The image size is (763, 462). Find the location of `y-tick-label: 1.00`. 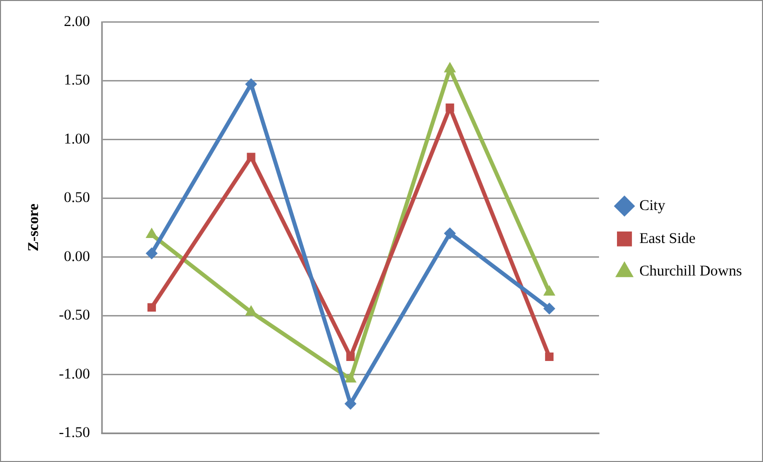

y-tick-label: 1.00 is located at coordinates (77, 139).